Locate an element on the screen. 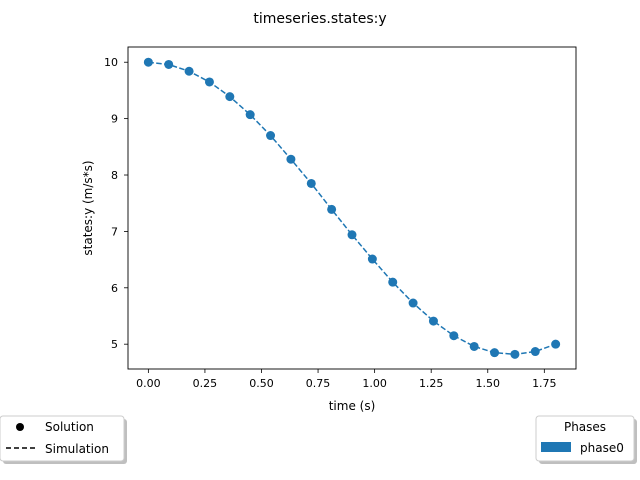 This screenshot has width=640, height=480. x-tick-label: 0.50 is located at coordinates (261, 383).